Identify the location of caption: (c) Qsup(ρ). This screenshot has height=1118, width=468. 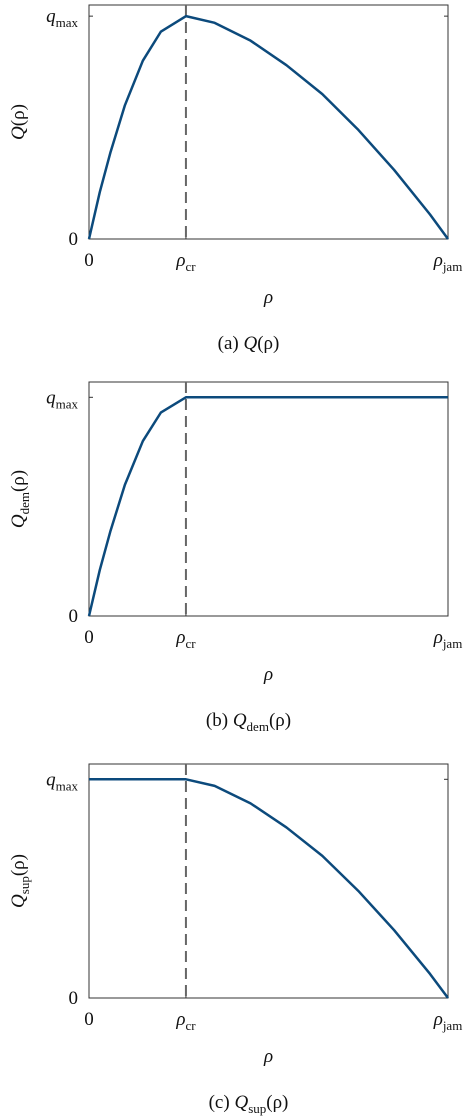
(249, 1104).